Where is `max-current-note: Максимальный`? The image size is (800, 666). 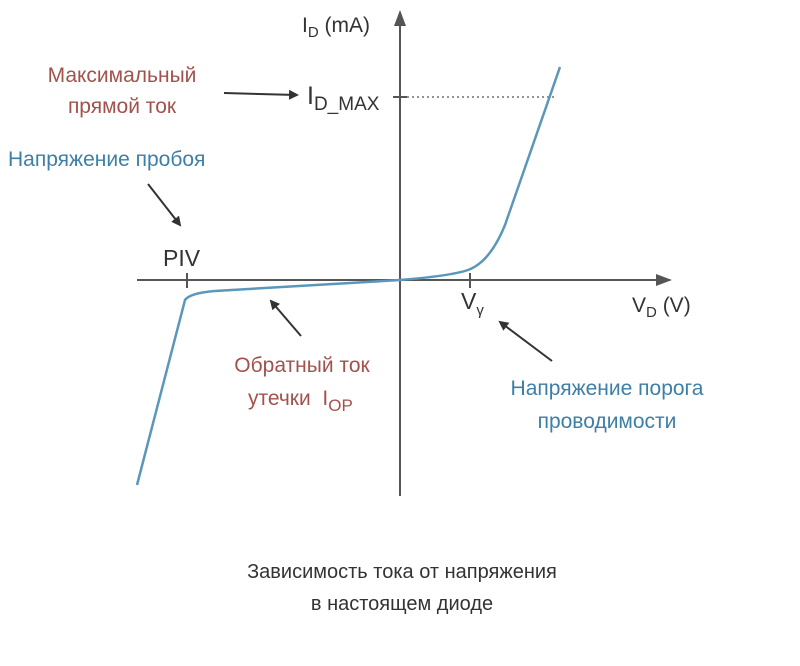 max-current-note: Максимальный is located at coordinates (122, 75).